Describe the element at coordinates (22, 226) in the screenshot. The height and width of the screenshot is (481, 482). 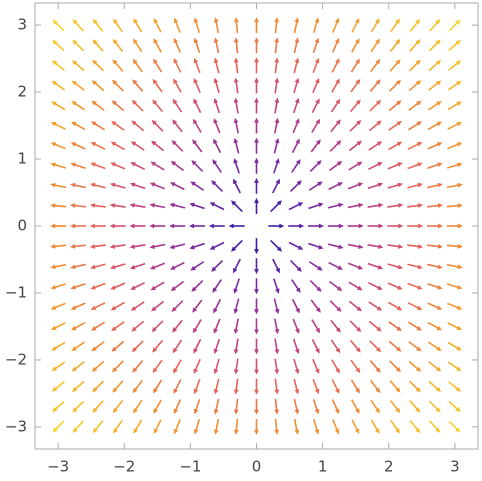
I see `y-tick-label: 0` at that location.